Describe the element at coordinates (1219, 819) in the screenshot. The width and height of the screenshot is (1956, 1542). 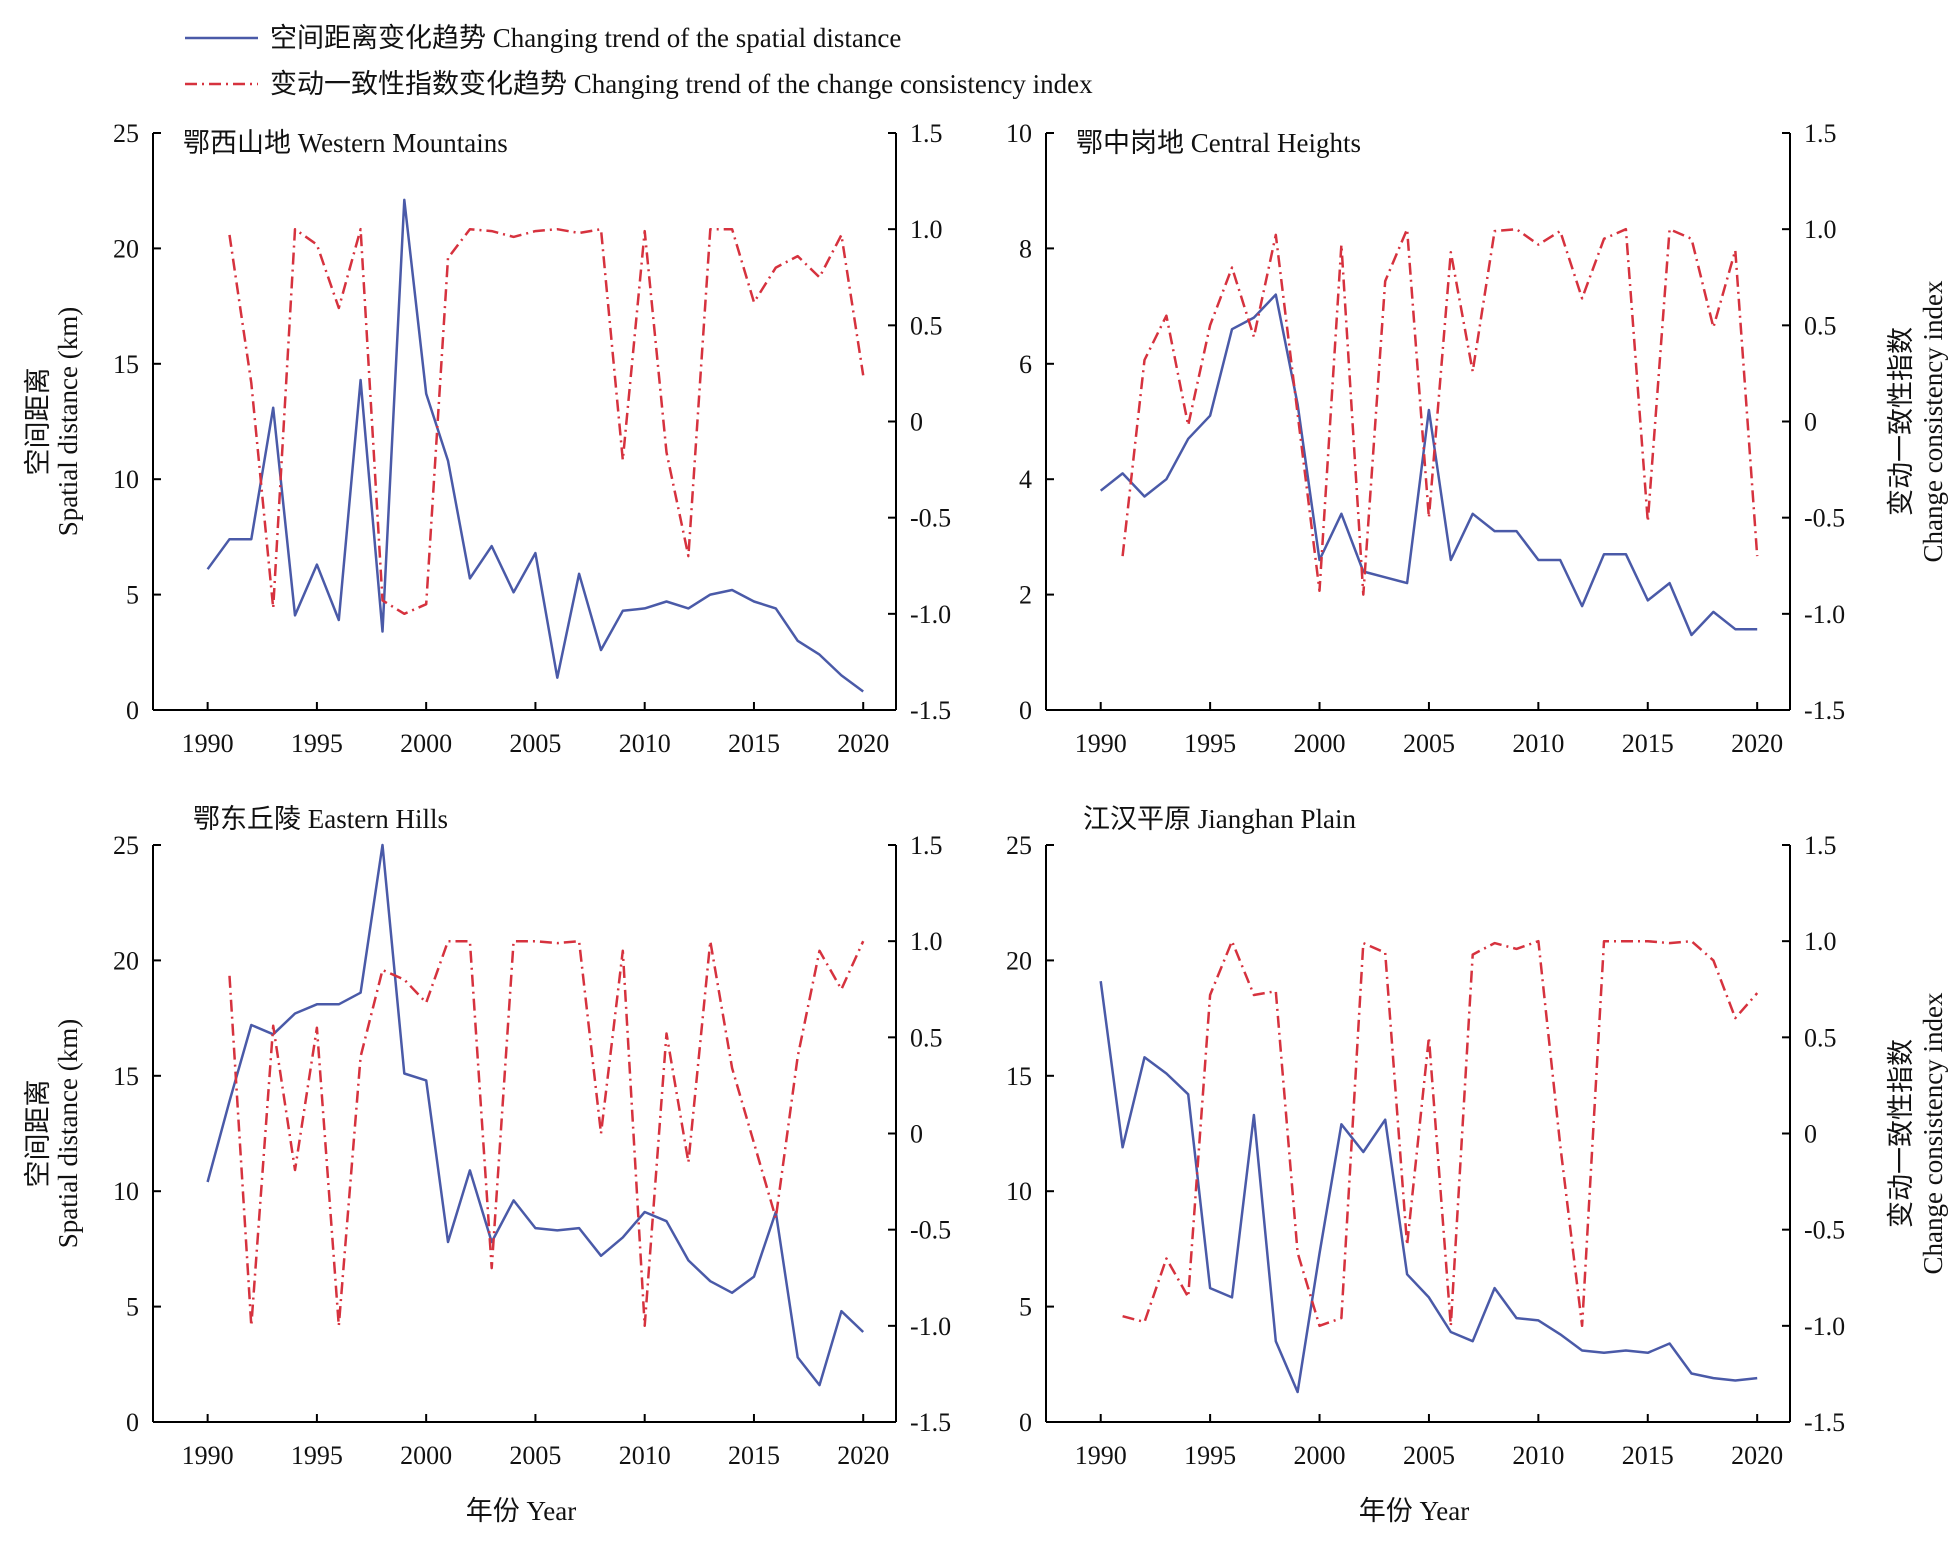
I see `panel-title: 江汉平原 Jianghan Plain` at that location.